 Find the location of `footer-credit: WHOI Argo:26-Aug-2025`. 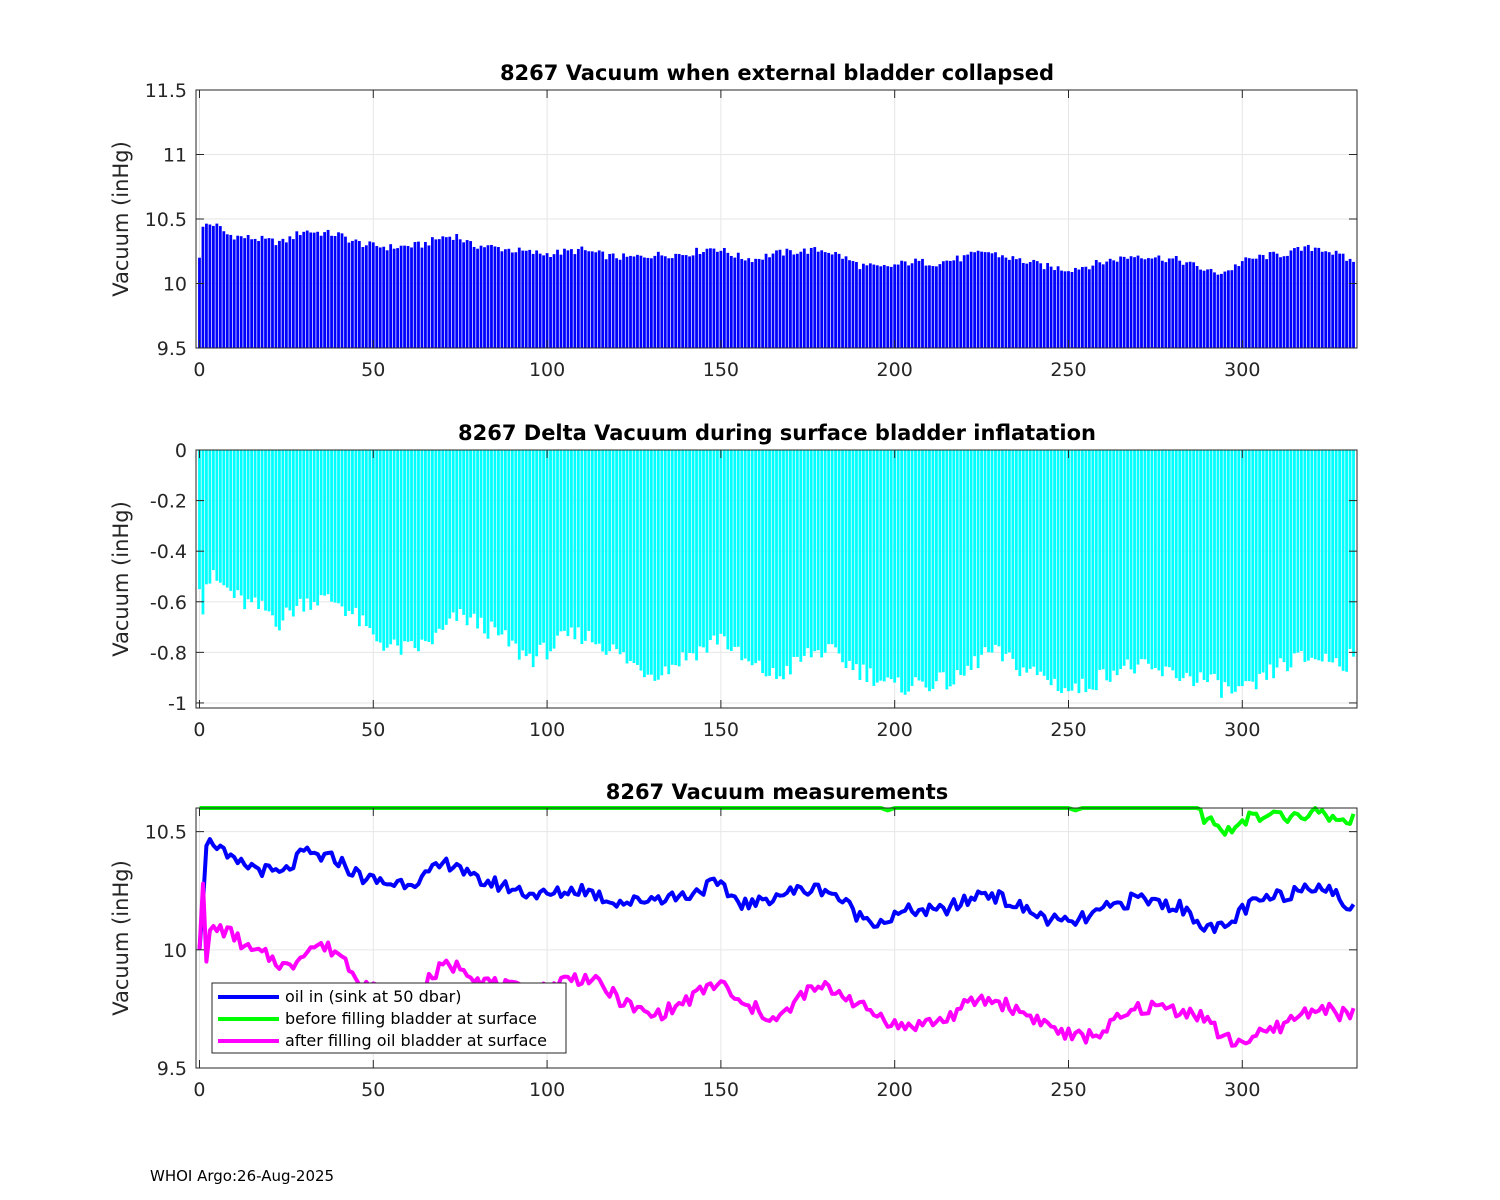

footer-credit: WHOI Argo:26-Aug-2025 is located at coordinates (242, 1176).